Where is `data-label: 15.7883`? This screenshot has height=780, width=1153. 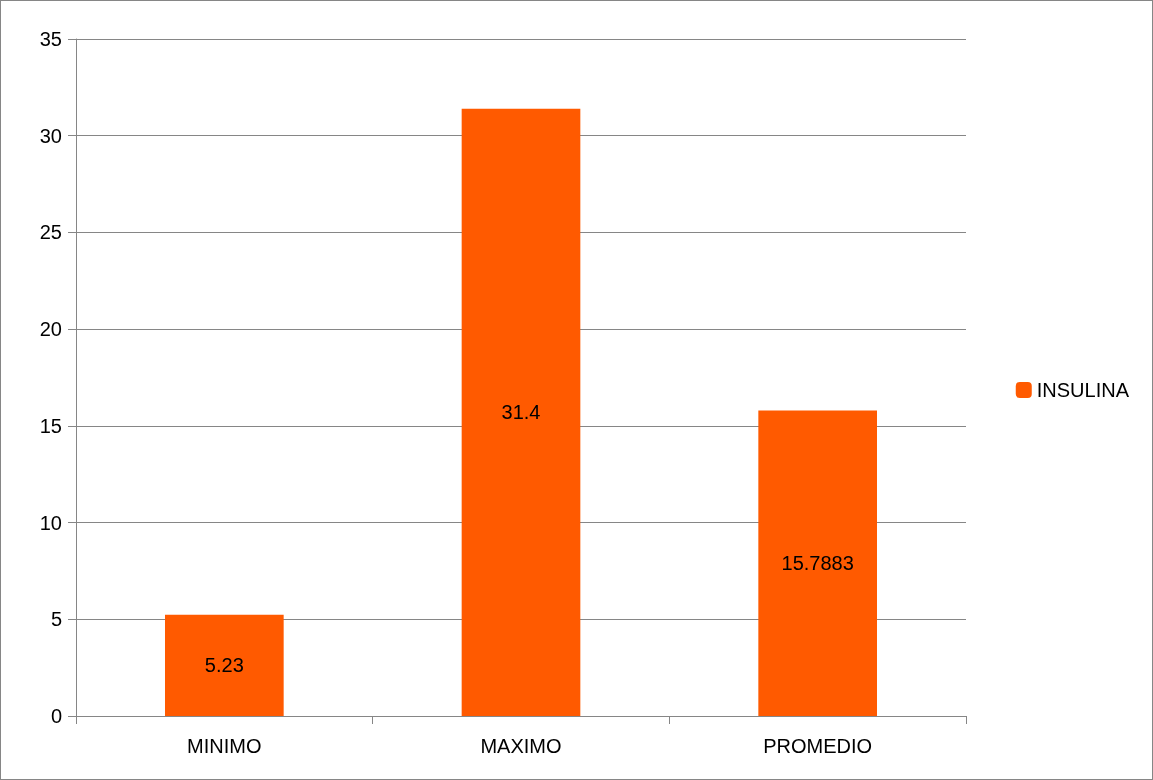 data-label: 15.7883 is located at coordinates (817, 563).